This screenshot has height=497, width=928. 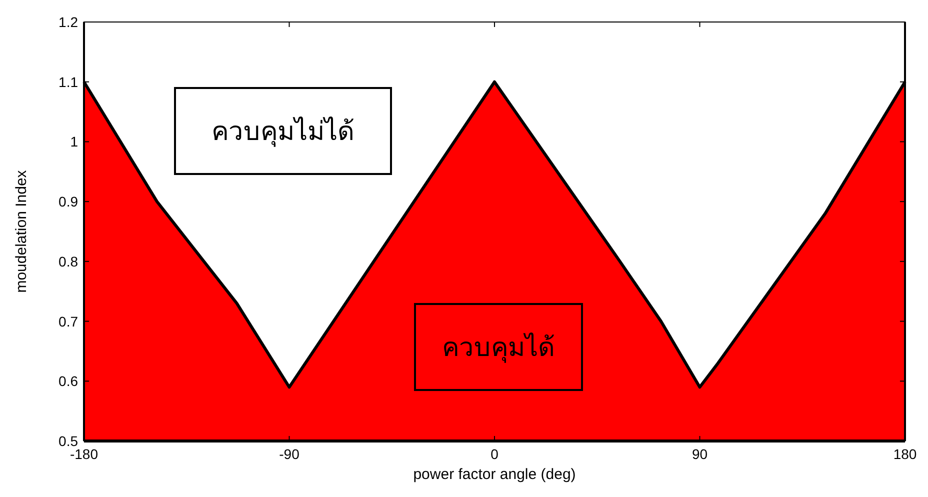 I want to click on annotation: ควบคุมไม่ได้, so click(x=283, y=131).